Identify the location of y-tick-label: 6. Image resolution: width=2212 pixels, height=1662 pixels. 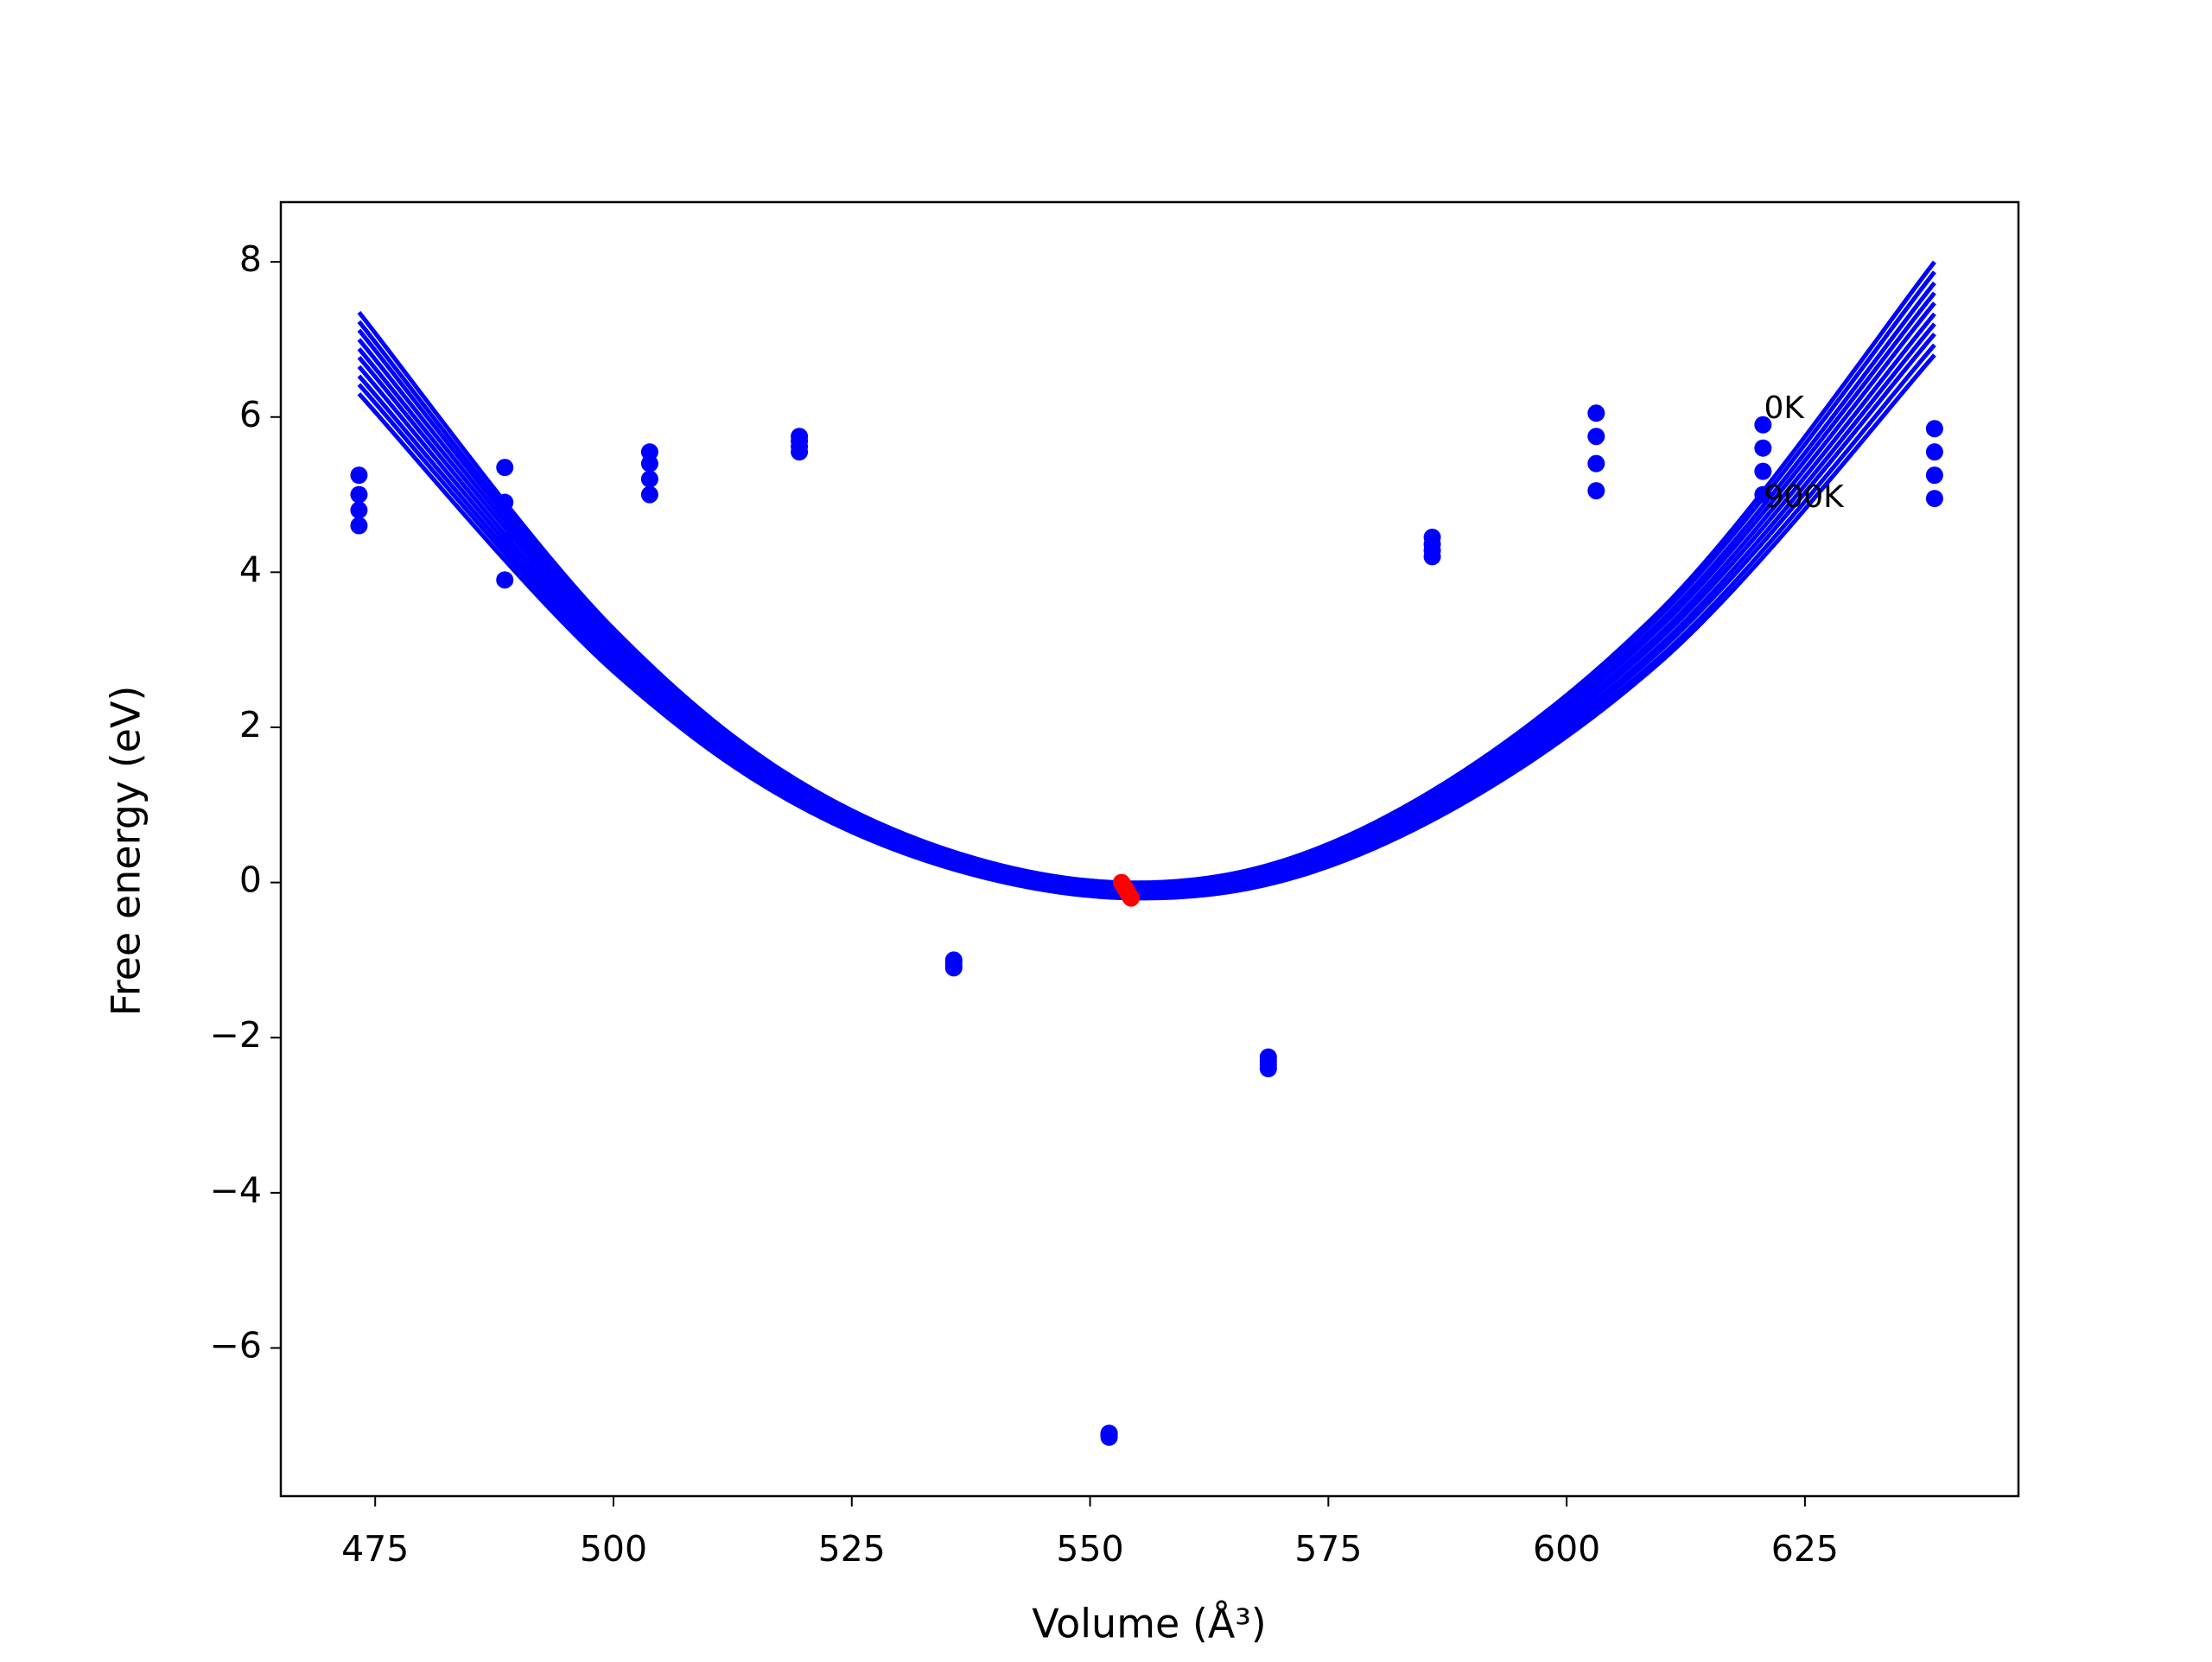
(250, 414).